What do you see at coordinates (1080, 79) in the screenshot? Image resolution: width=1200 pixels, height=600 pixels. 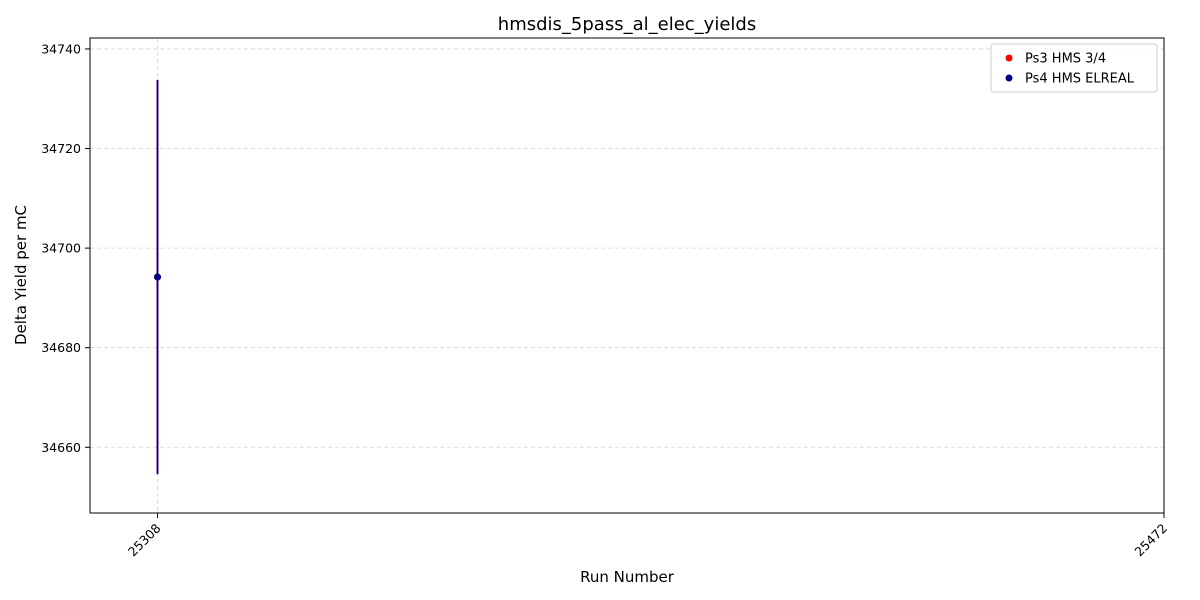 I see `legend-entry: Ps4 HMS ELREAL` at bounding box center [1080, 79].